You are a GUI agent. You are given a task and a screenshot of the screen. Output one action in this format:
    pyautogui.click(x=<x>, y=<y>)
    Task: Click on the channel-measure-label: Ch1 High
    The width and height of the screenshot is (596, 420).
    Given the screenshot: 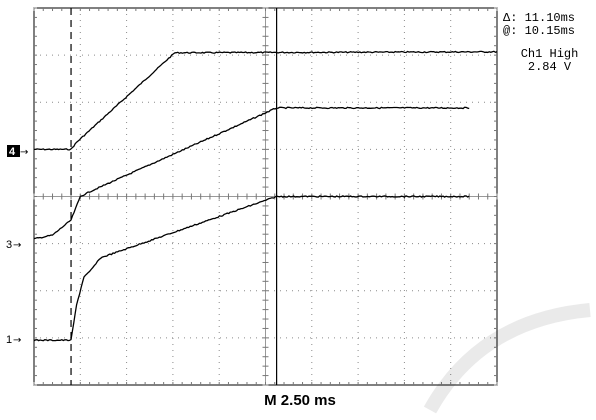 What is the action you would take?
    pyautogui.click(x=549, y=54)
    